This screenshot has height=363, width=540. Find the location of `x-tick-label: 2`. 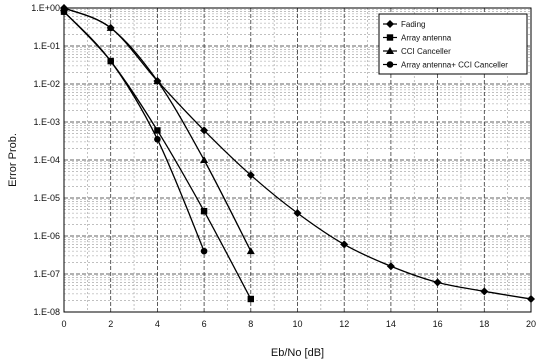

x-tick-label: 2 is located at coordinates (110, 324).